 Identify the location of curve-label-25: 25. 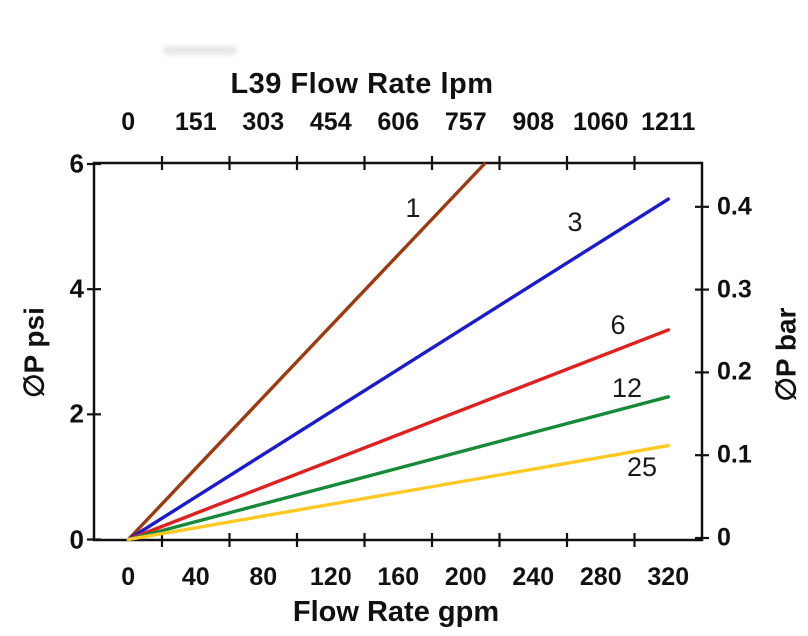
(642, 467).